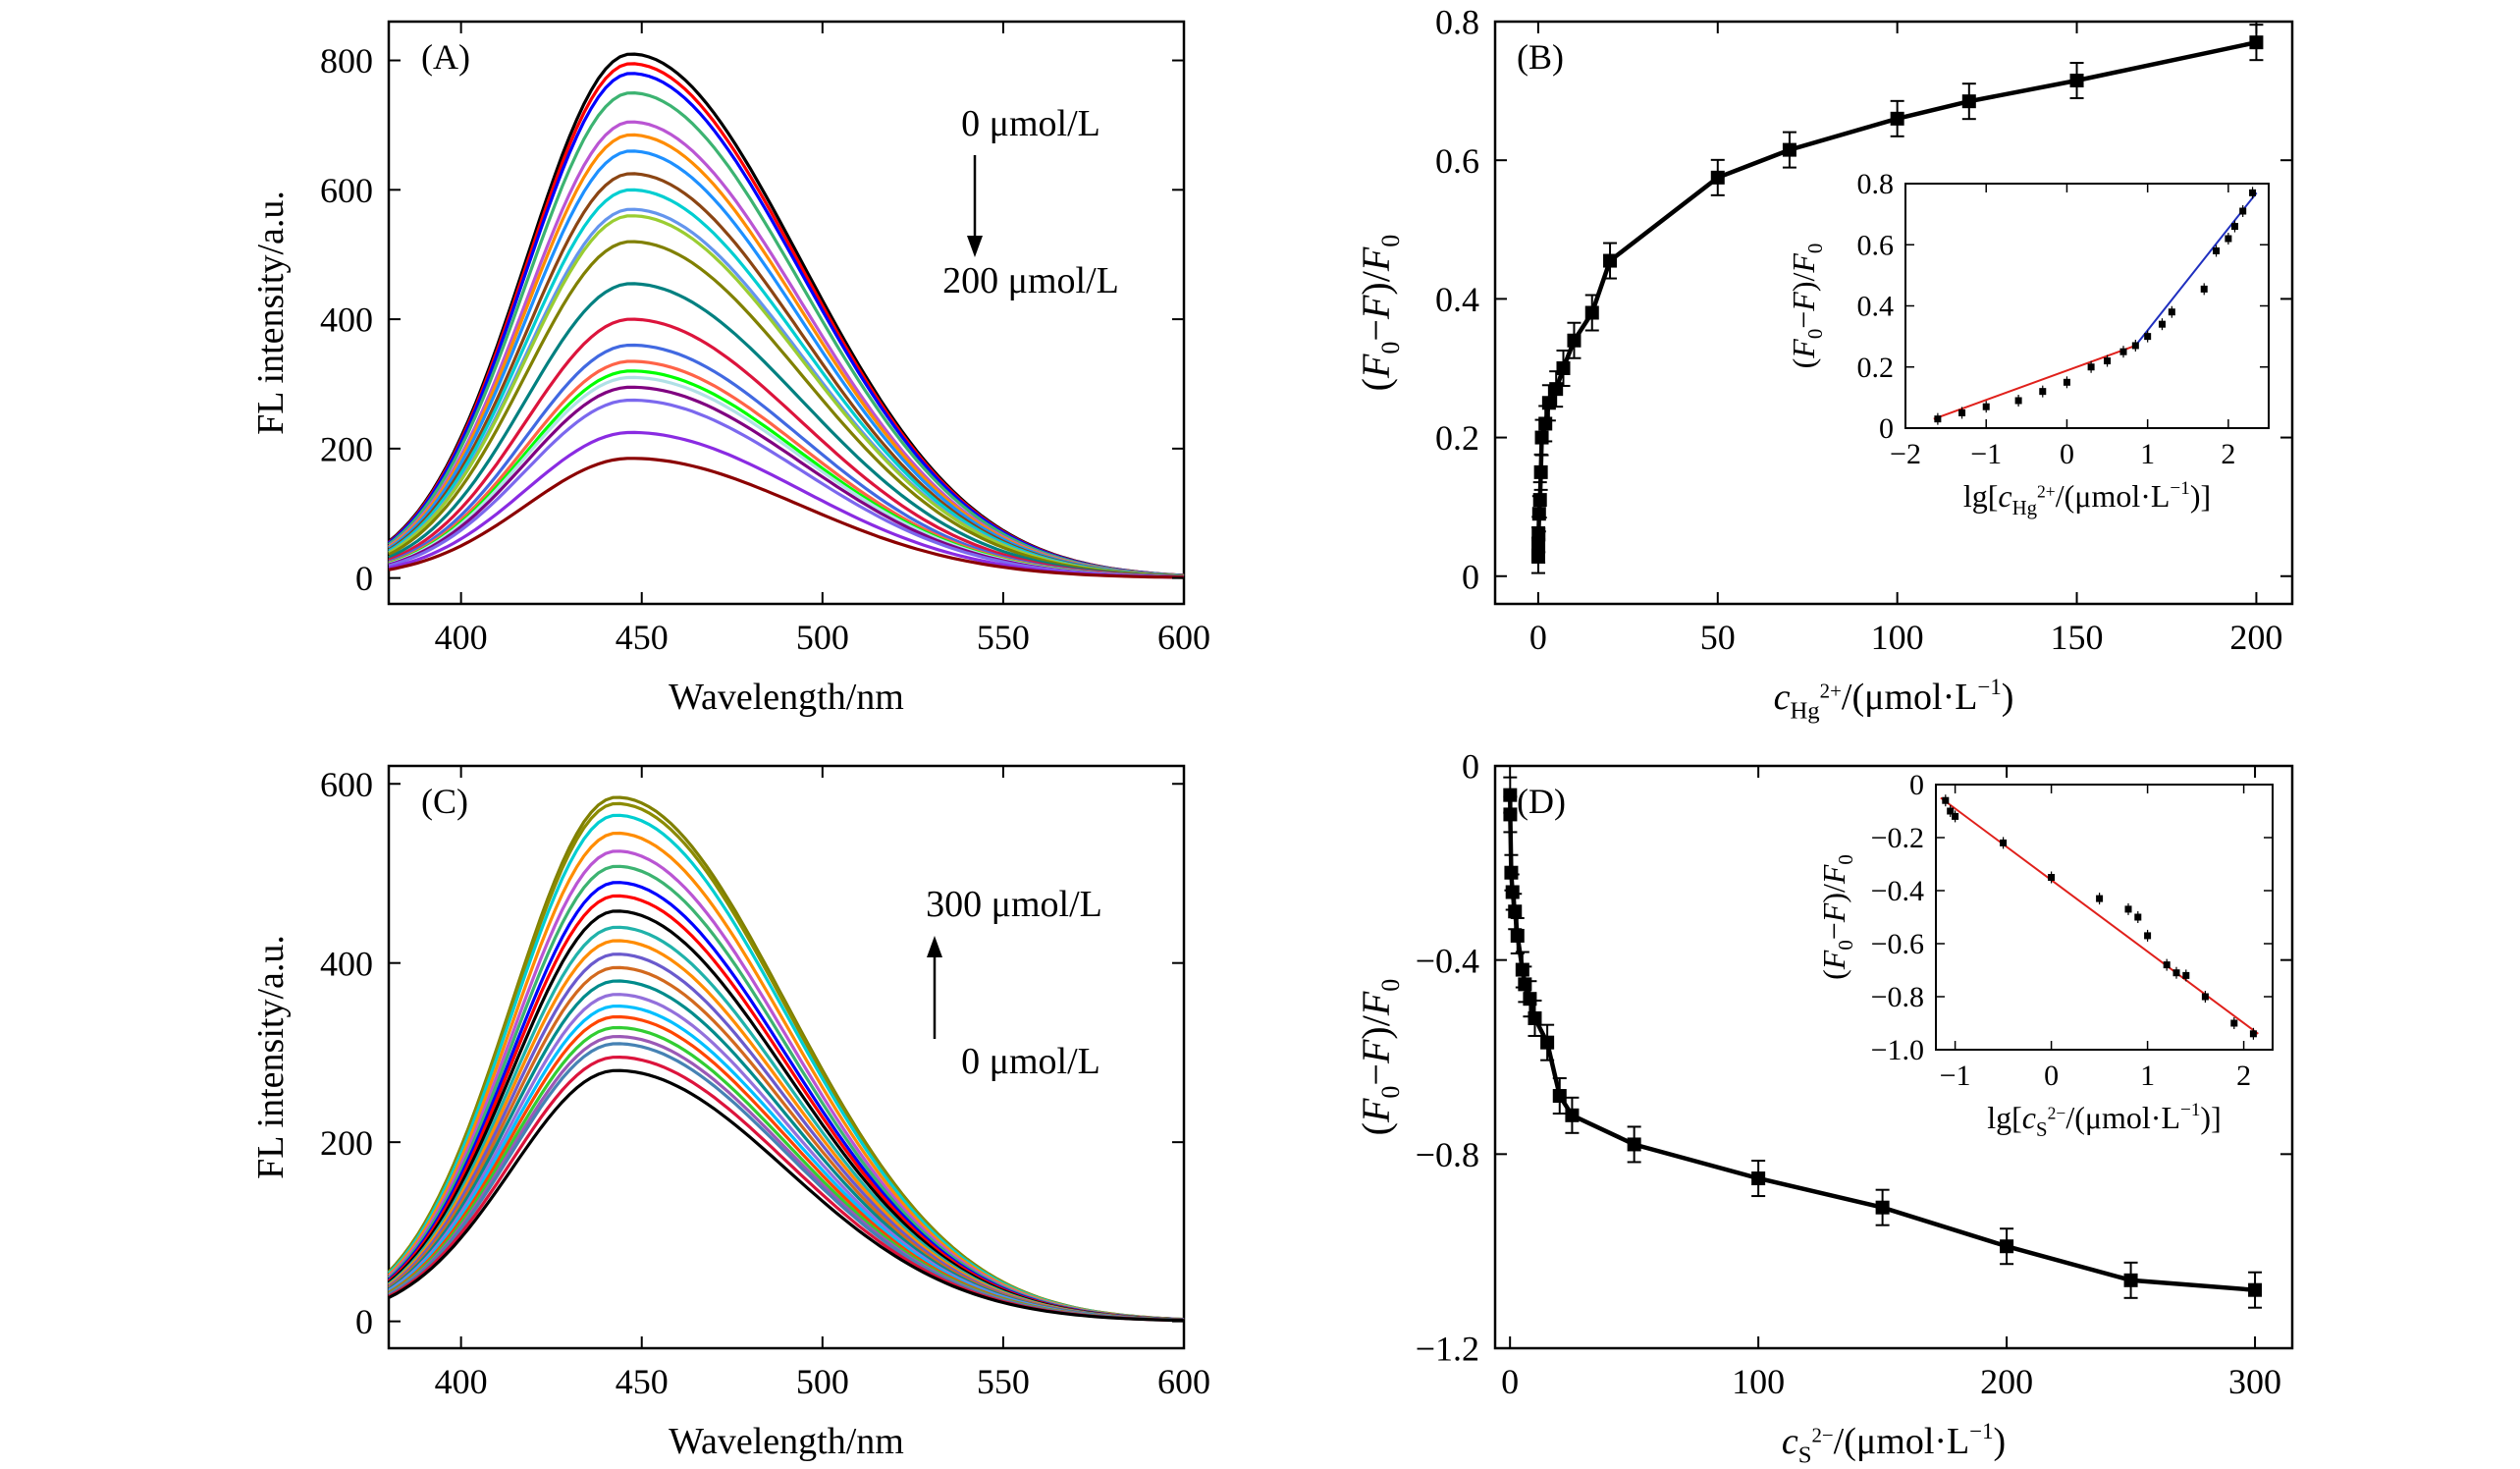  Describe the element at coordinates (1003, 1381) in the screenshot. I see `x-tick-label: 550` at that location.